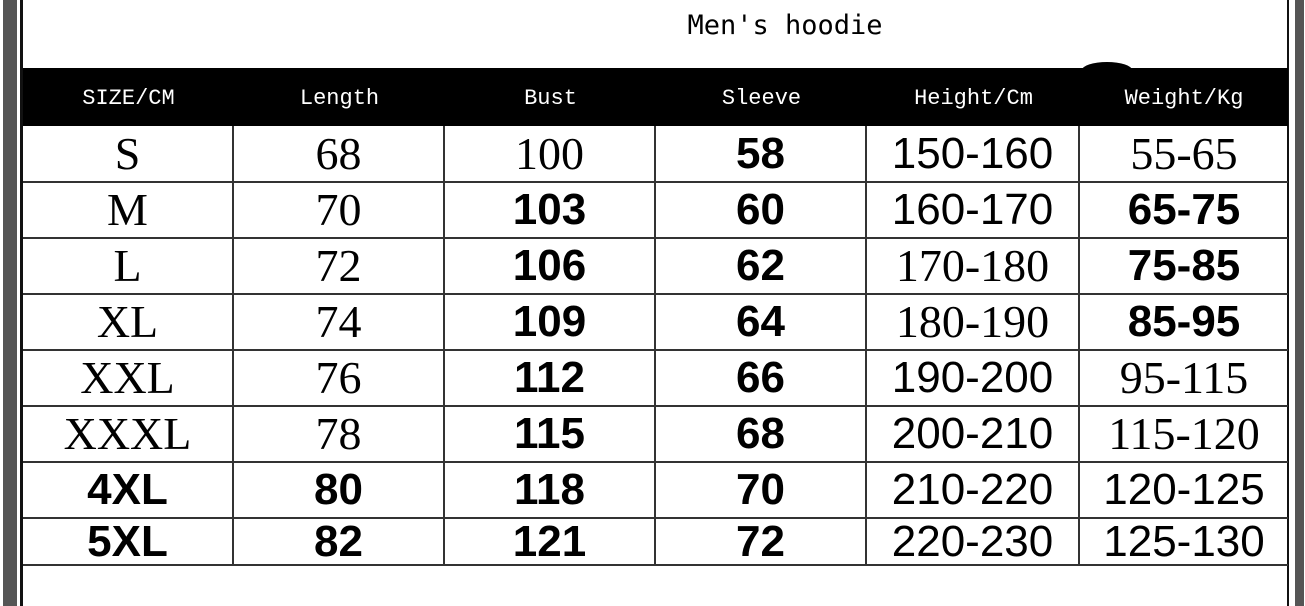 The width and height of the screenshot is (1305, 606). I want to click on table-cell: 118, so click(550, 490).